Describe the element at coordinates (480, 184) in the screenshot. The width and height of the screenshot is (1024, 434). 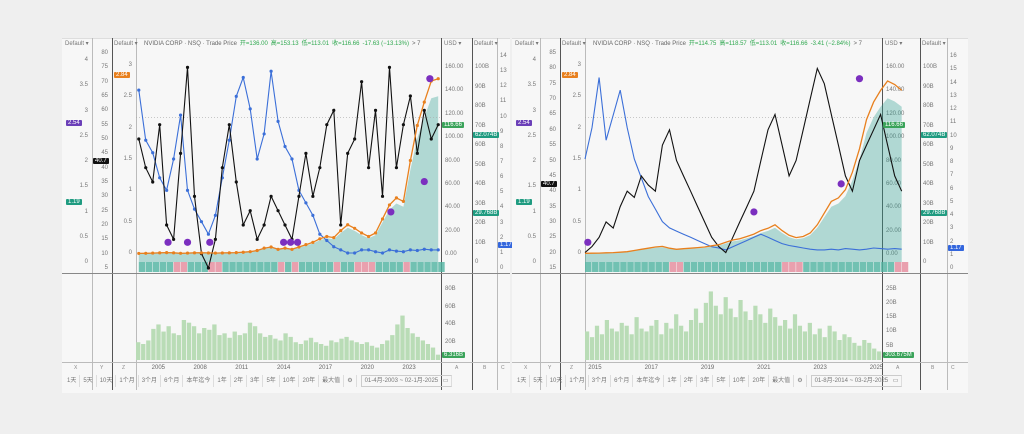
I see `axis-tick-vol: 40B` at that location.